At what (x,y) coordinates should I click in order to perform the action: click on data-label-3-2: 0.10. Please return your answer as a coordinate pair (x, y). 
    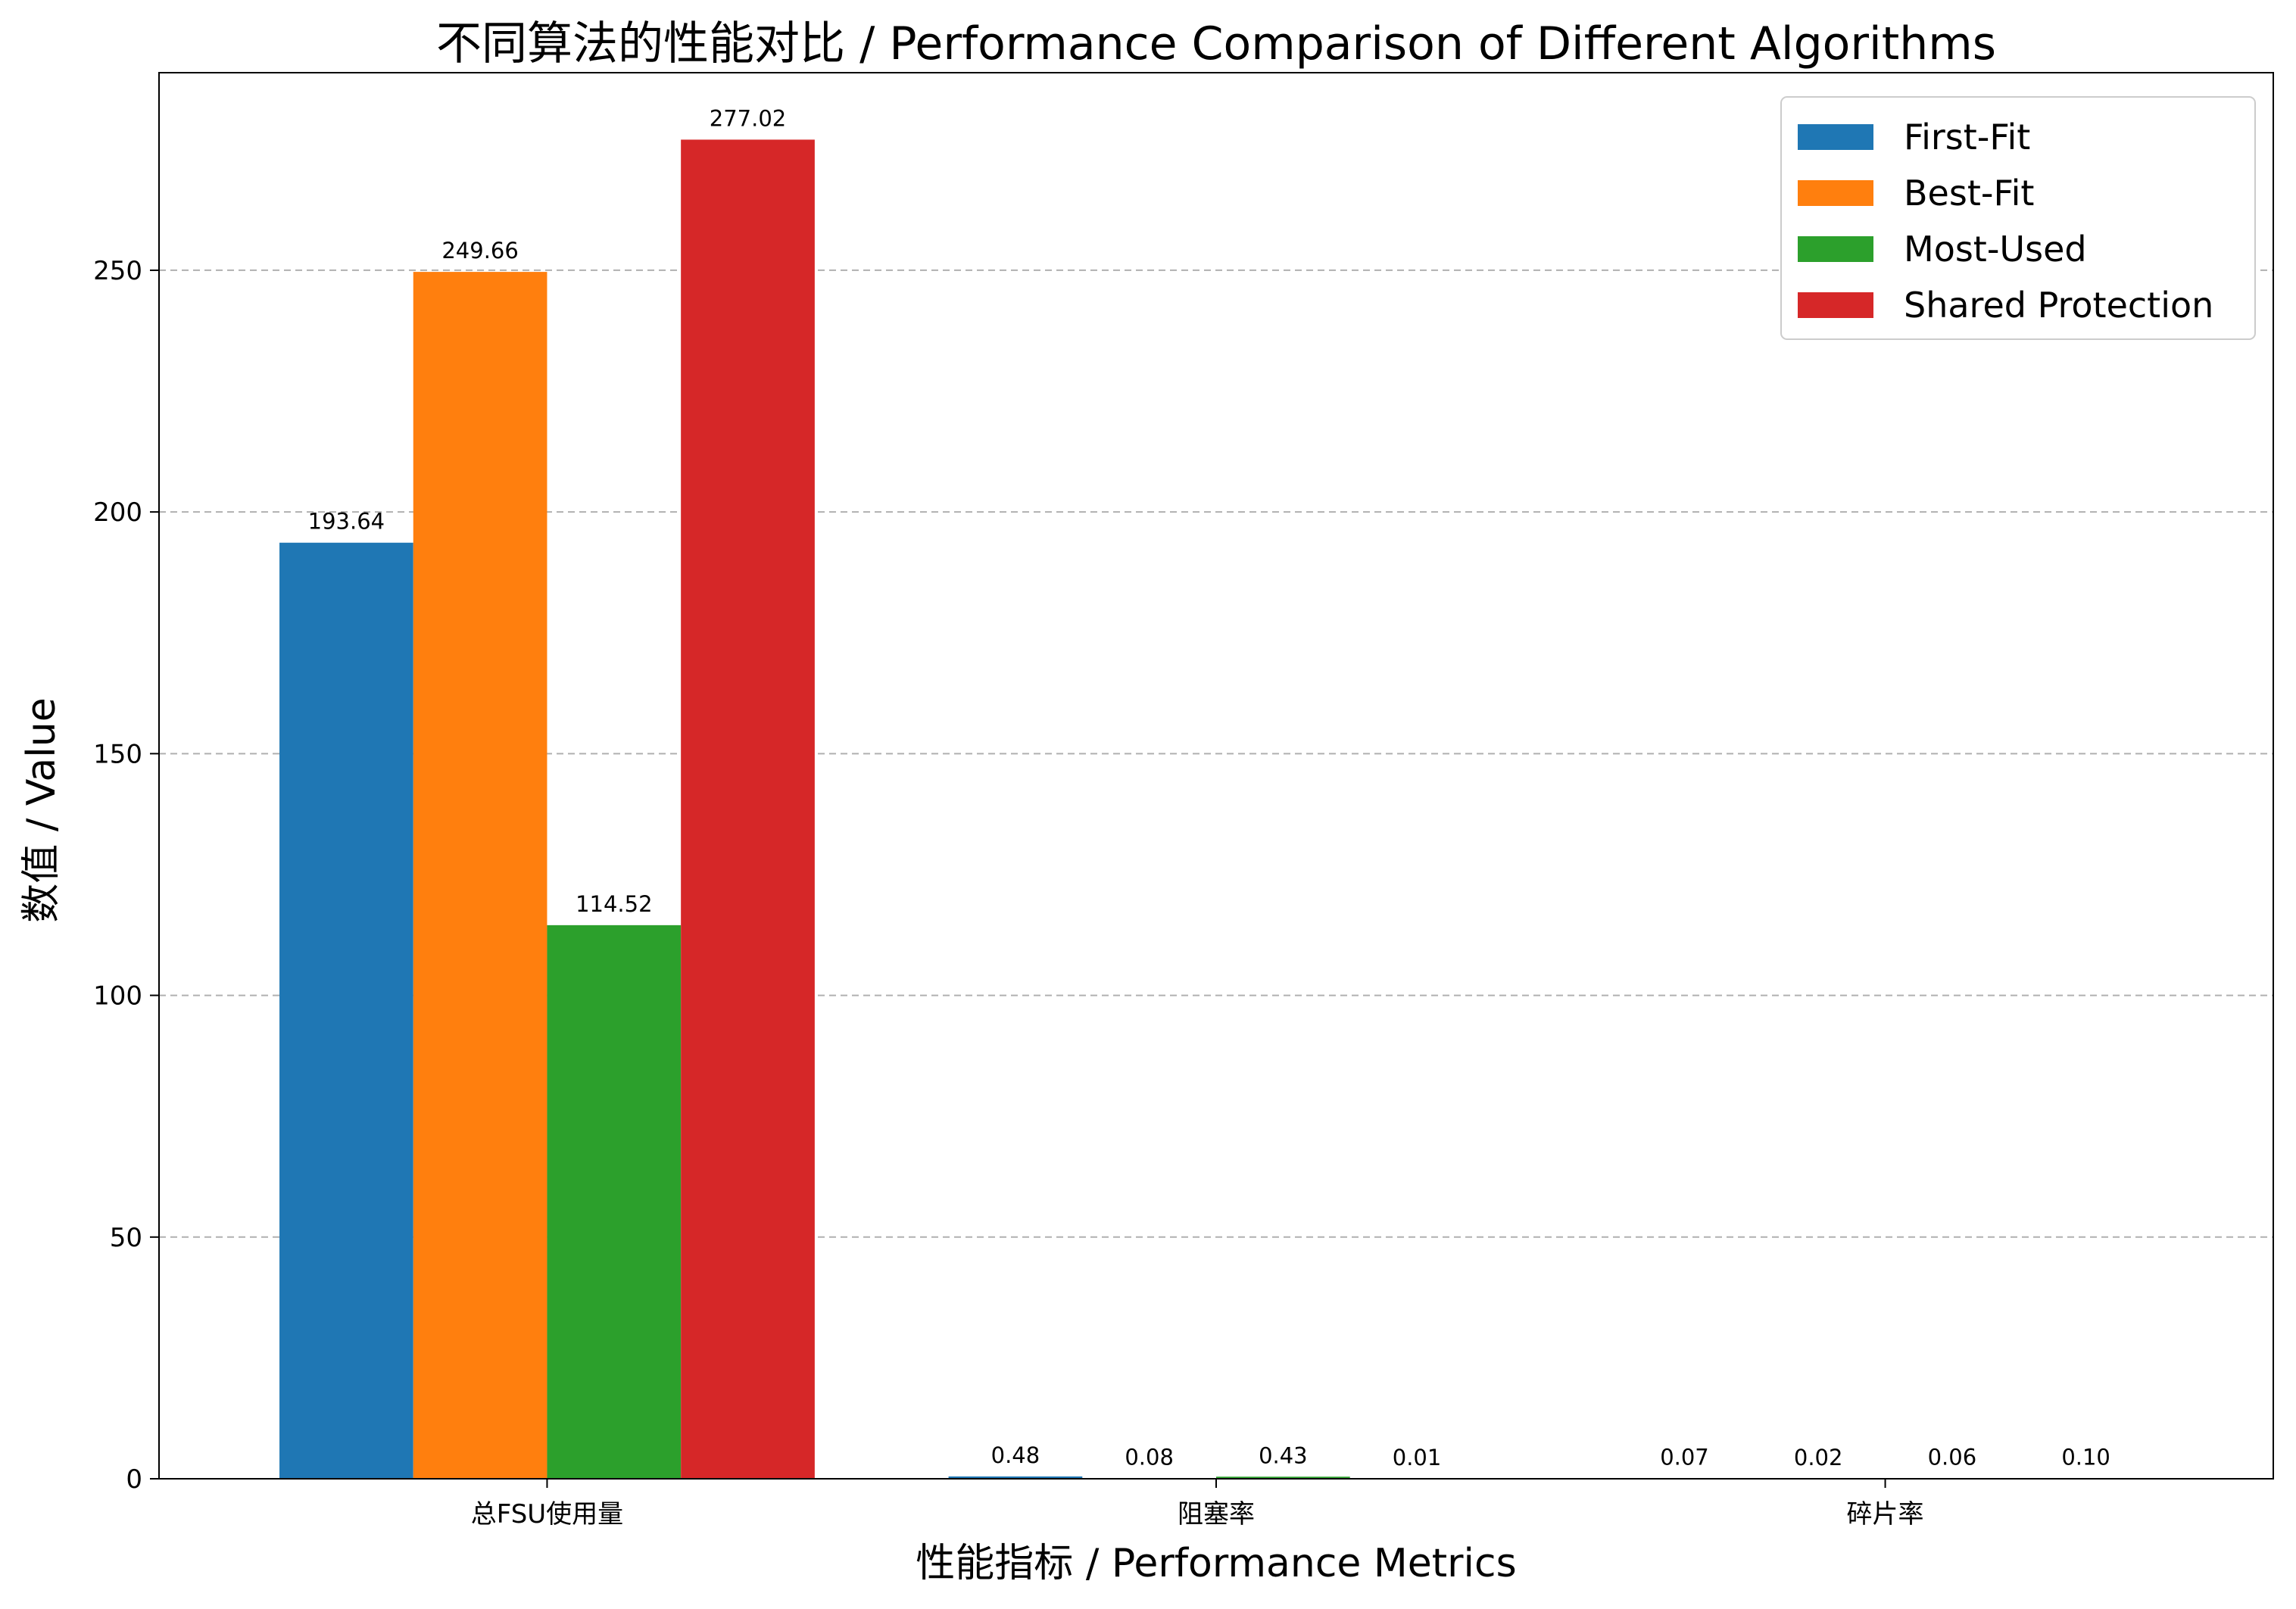
    Looking at the image, I should click on (2085, 1457).